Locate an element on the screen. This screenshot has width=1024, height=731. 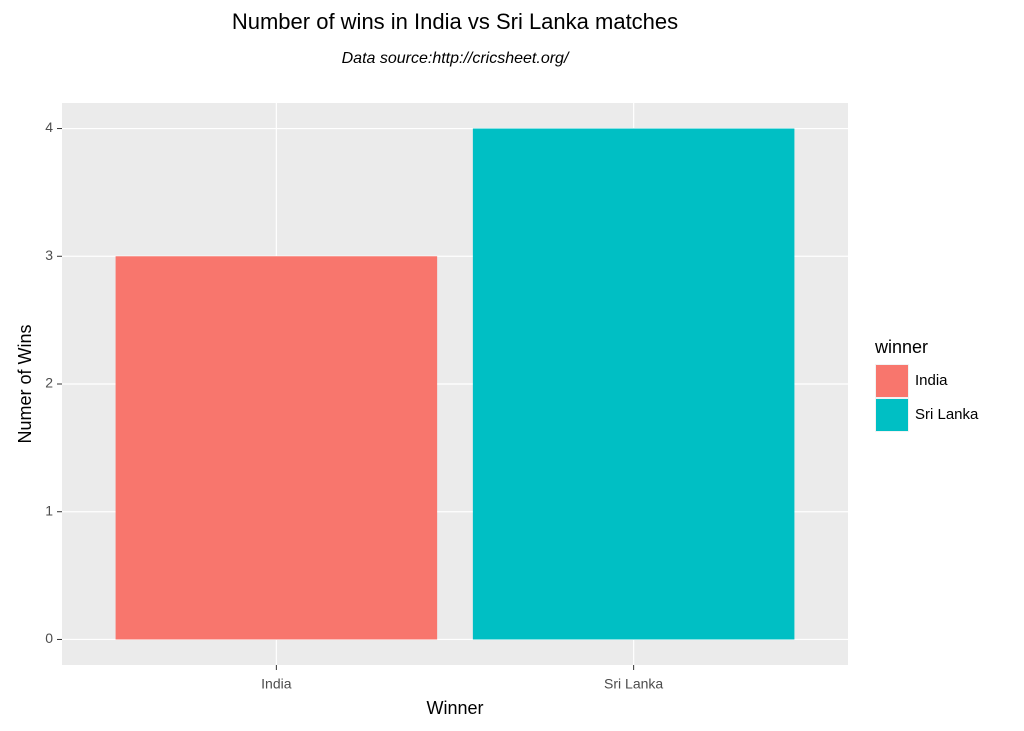
legend-title: winner is located at coordinates (901, 347).